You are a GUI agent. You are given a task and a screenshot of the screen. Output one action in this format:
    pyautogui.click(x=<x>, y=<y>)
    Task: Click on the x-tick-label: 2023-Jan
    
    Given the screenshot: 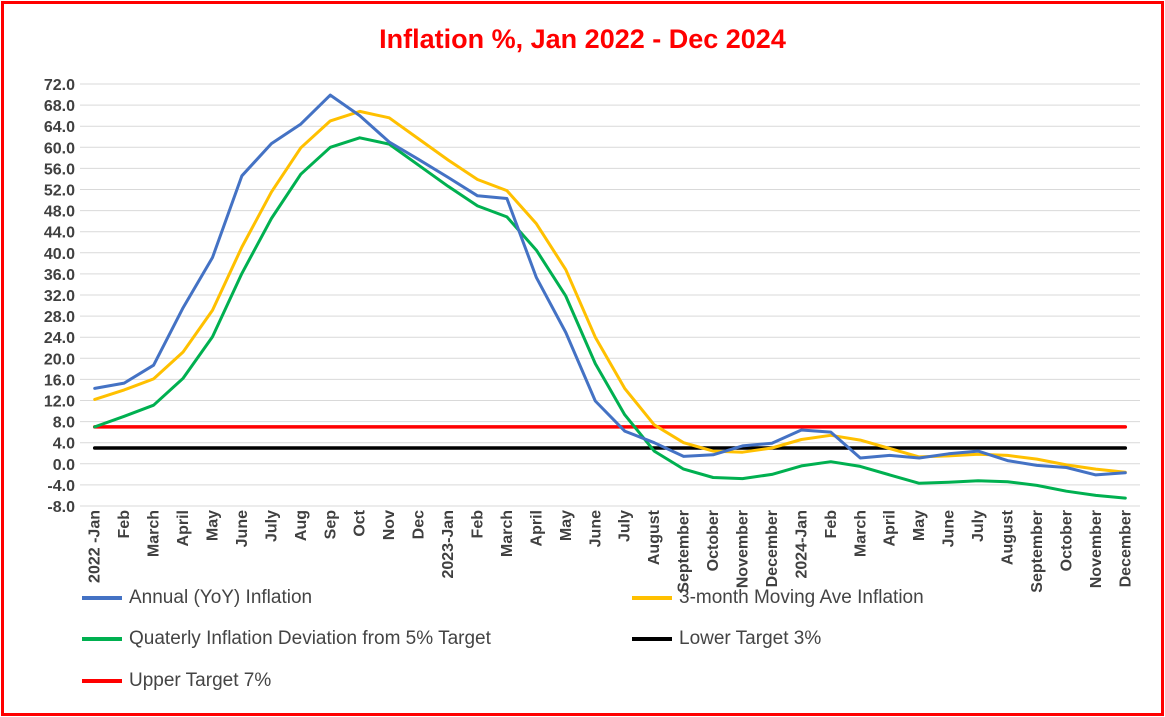 What is the action you would take?
    pyautogui.click(x=448, y=544)
    